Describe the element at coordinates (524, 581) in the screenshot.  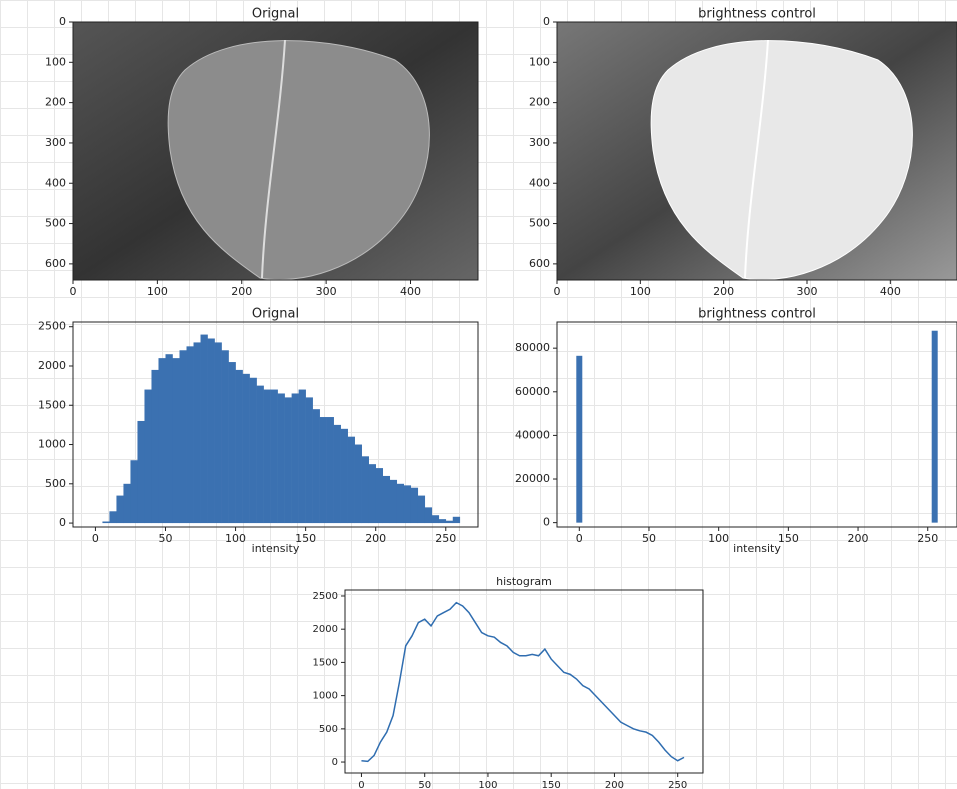
I see `chart-title: histogram` at that location.